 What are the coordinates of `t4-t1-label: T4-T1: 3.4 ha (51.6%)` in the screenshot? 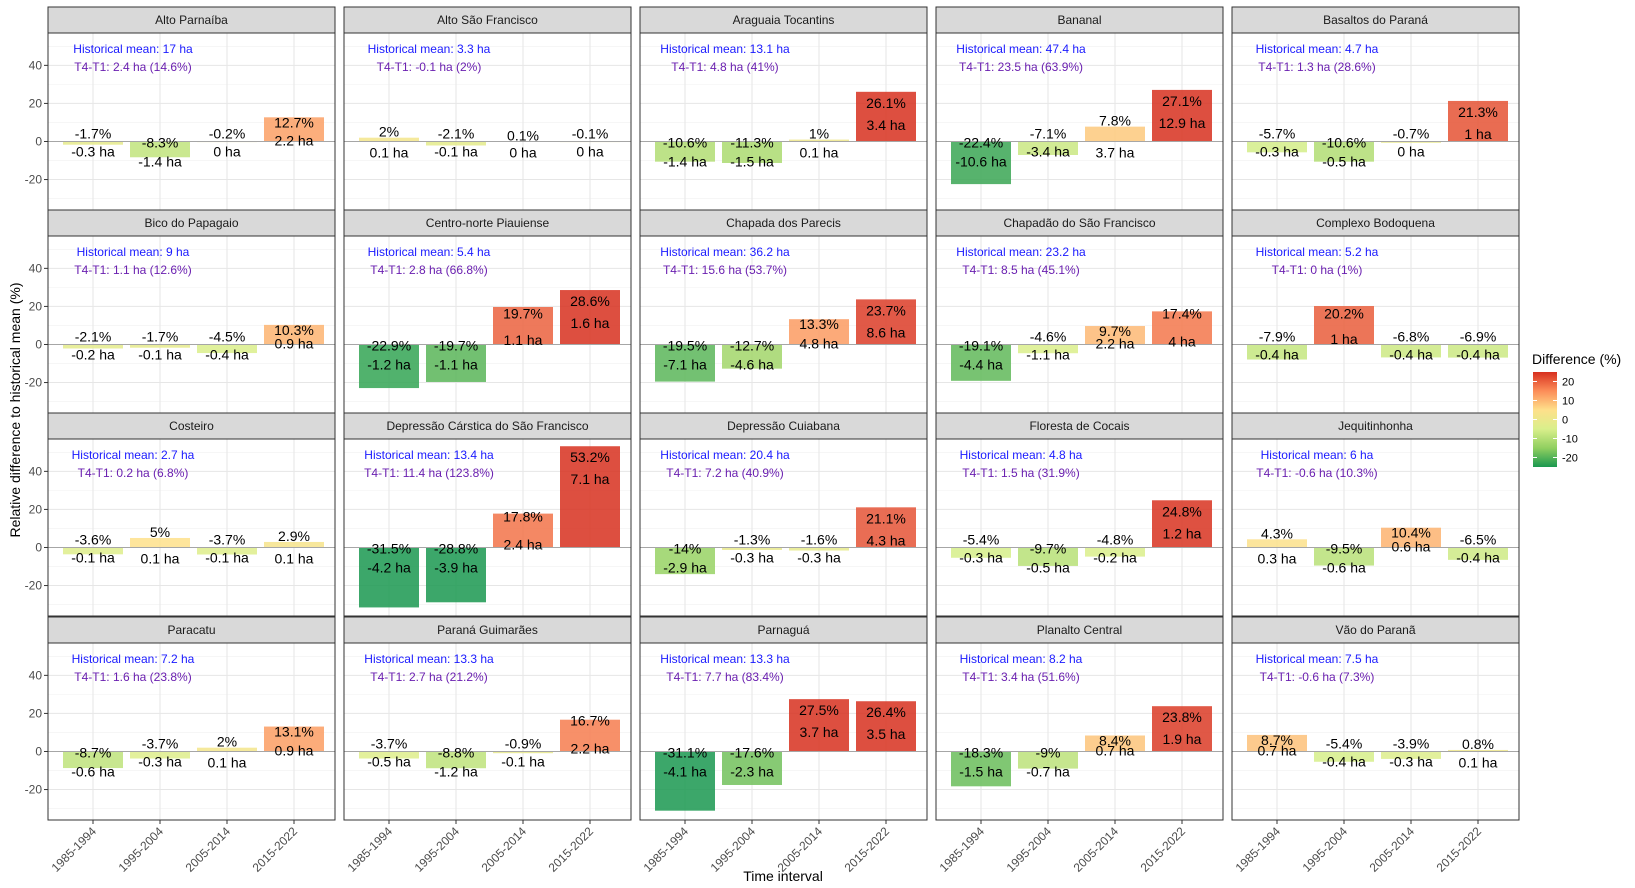 It's located at (1020, 677).